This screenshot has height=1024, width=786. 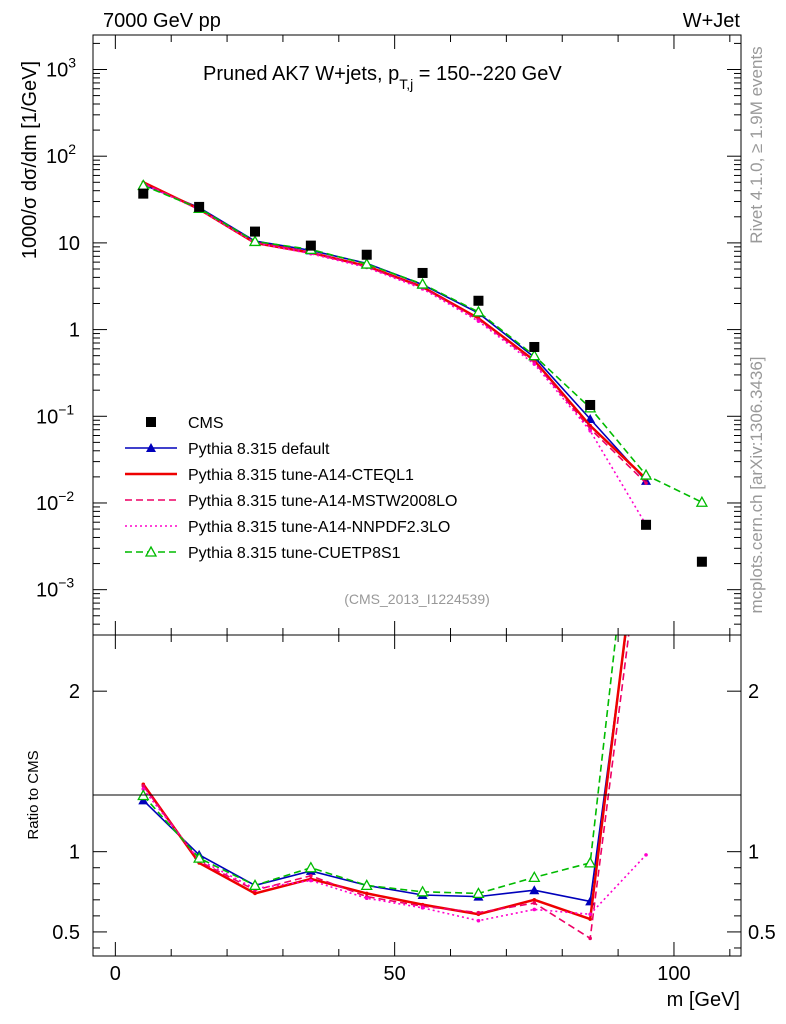 I want to click on x-axis-label: m [GeV], so click(x=703, y=1000).